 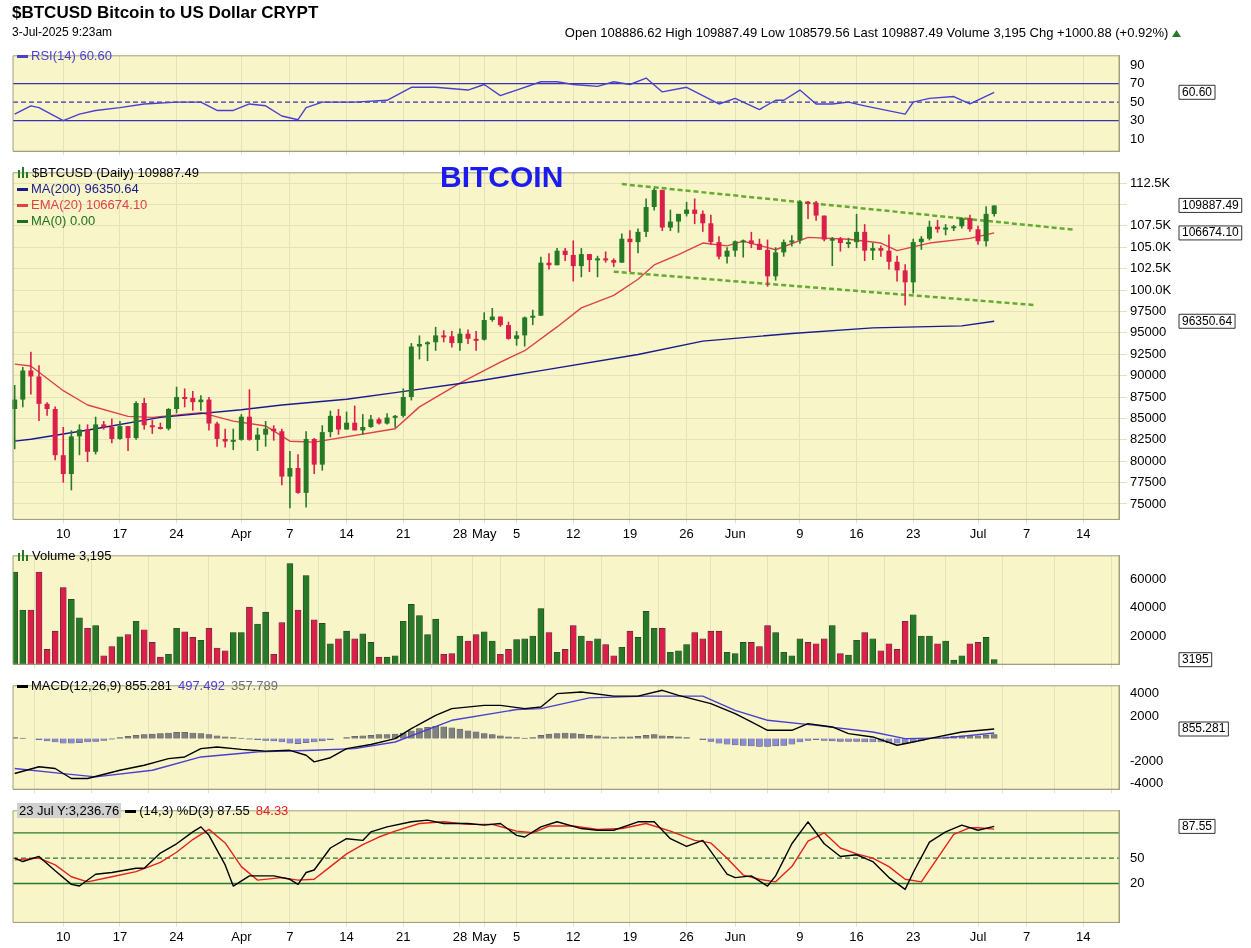 I want to click on annotation: 23 Jul Y:3,236.76, so click(x=69, y=810).